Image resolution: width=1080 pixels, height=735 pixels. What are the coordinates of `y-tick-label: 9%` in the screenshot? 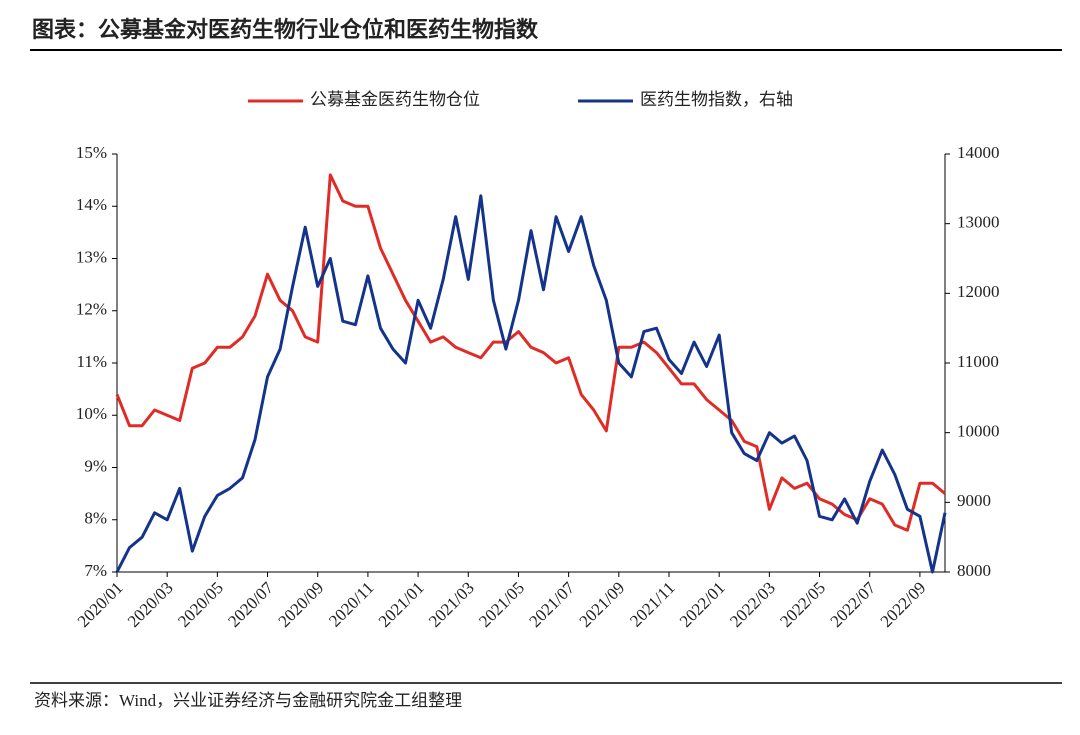 It's located at (95, 465).